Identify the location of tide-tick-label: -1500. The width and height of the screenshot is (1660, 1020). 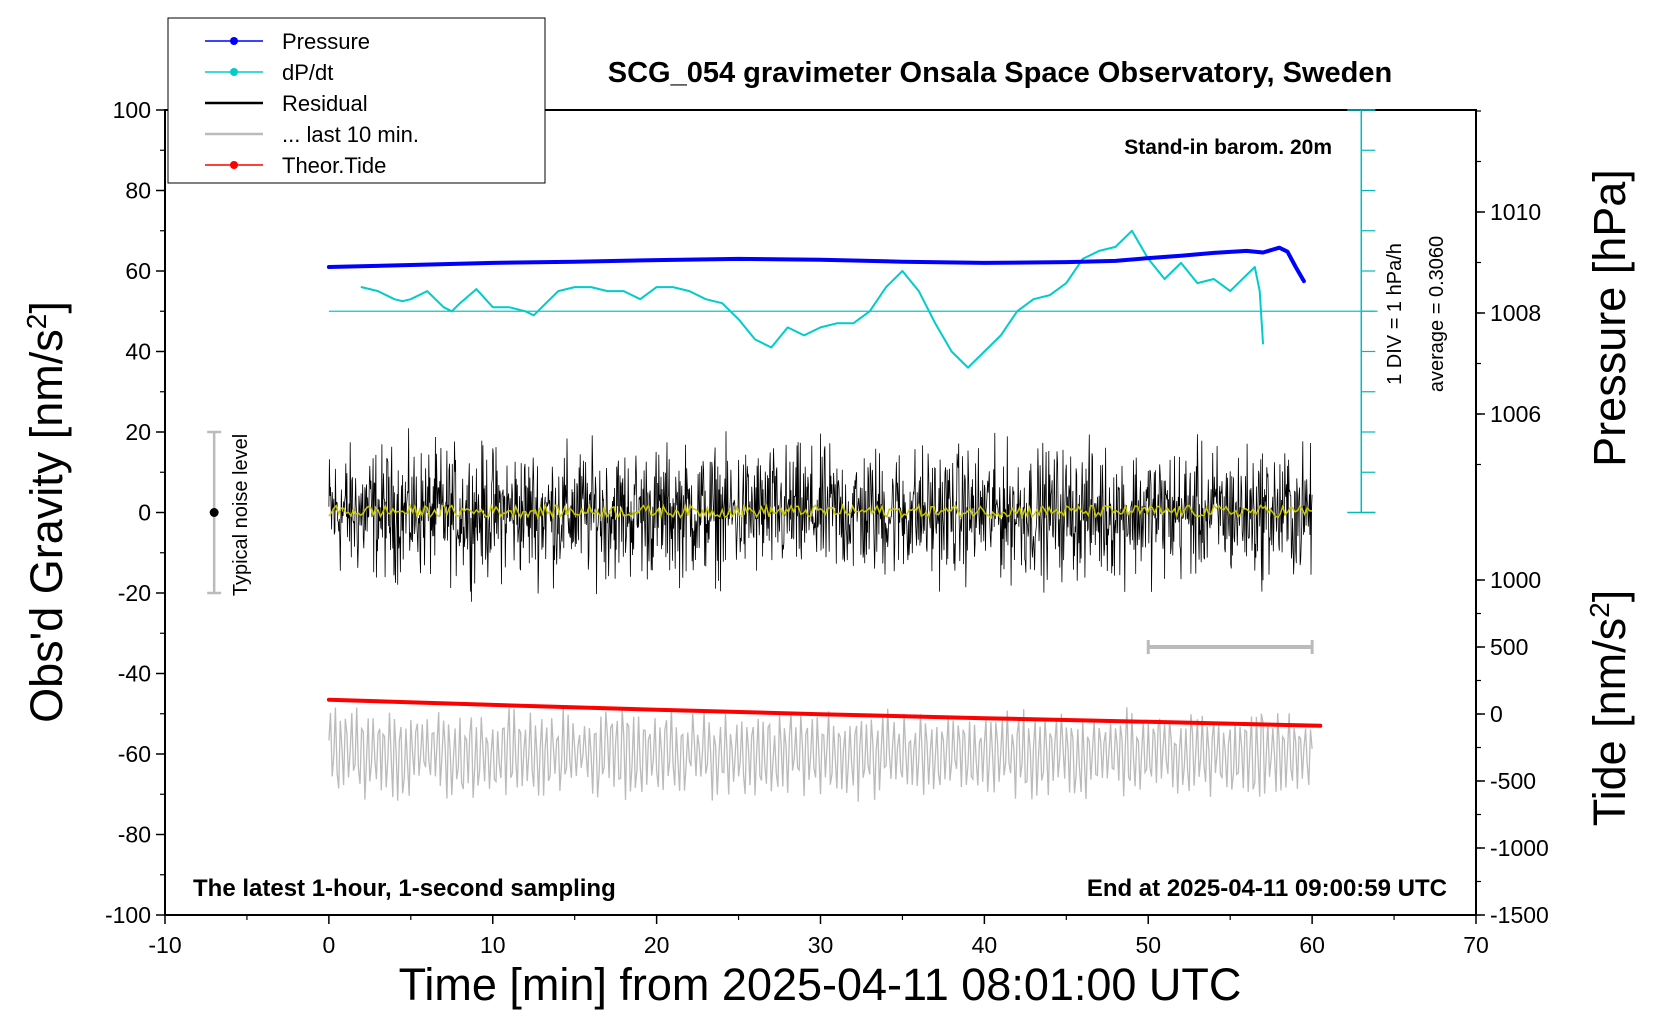
(1519, 915).